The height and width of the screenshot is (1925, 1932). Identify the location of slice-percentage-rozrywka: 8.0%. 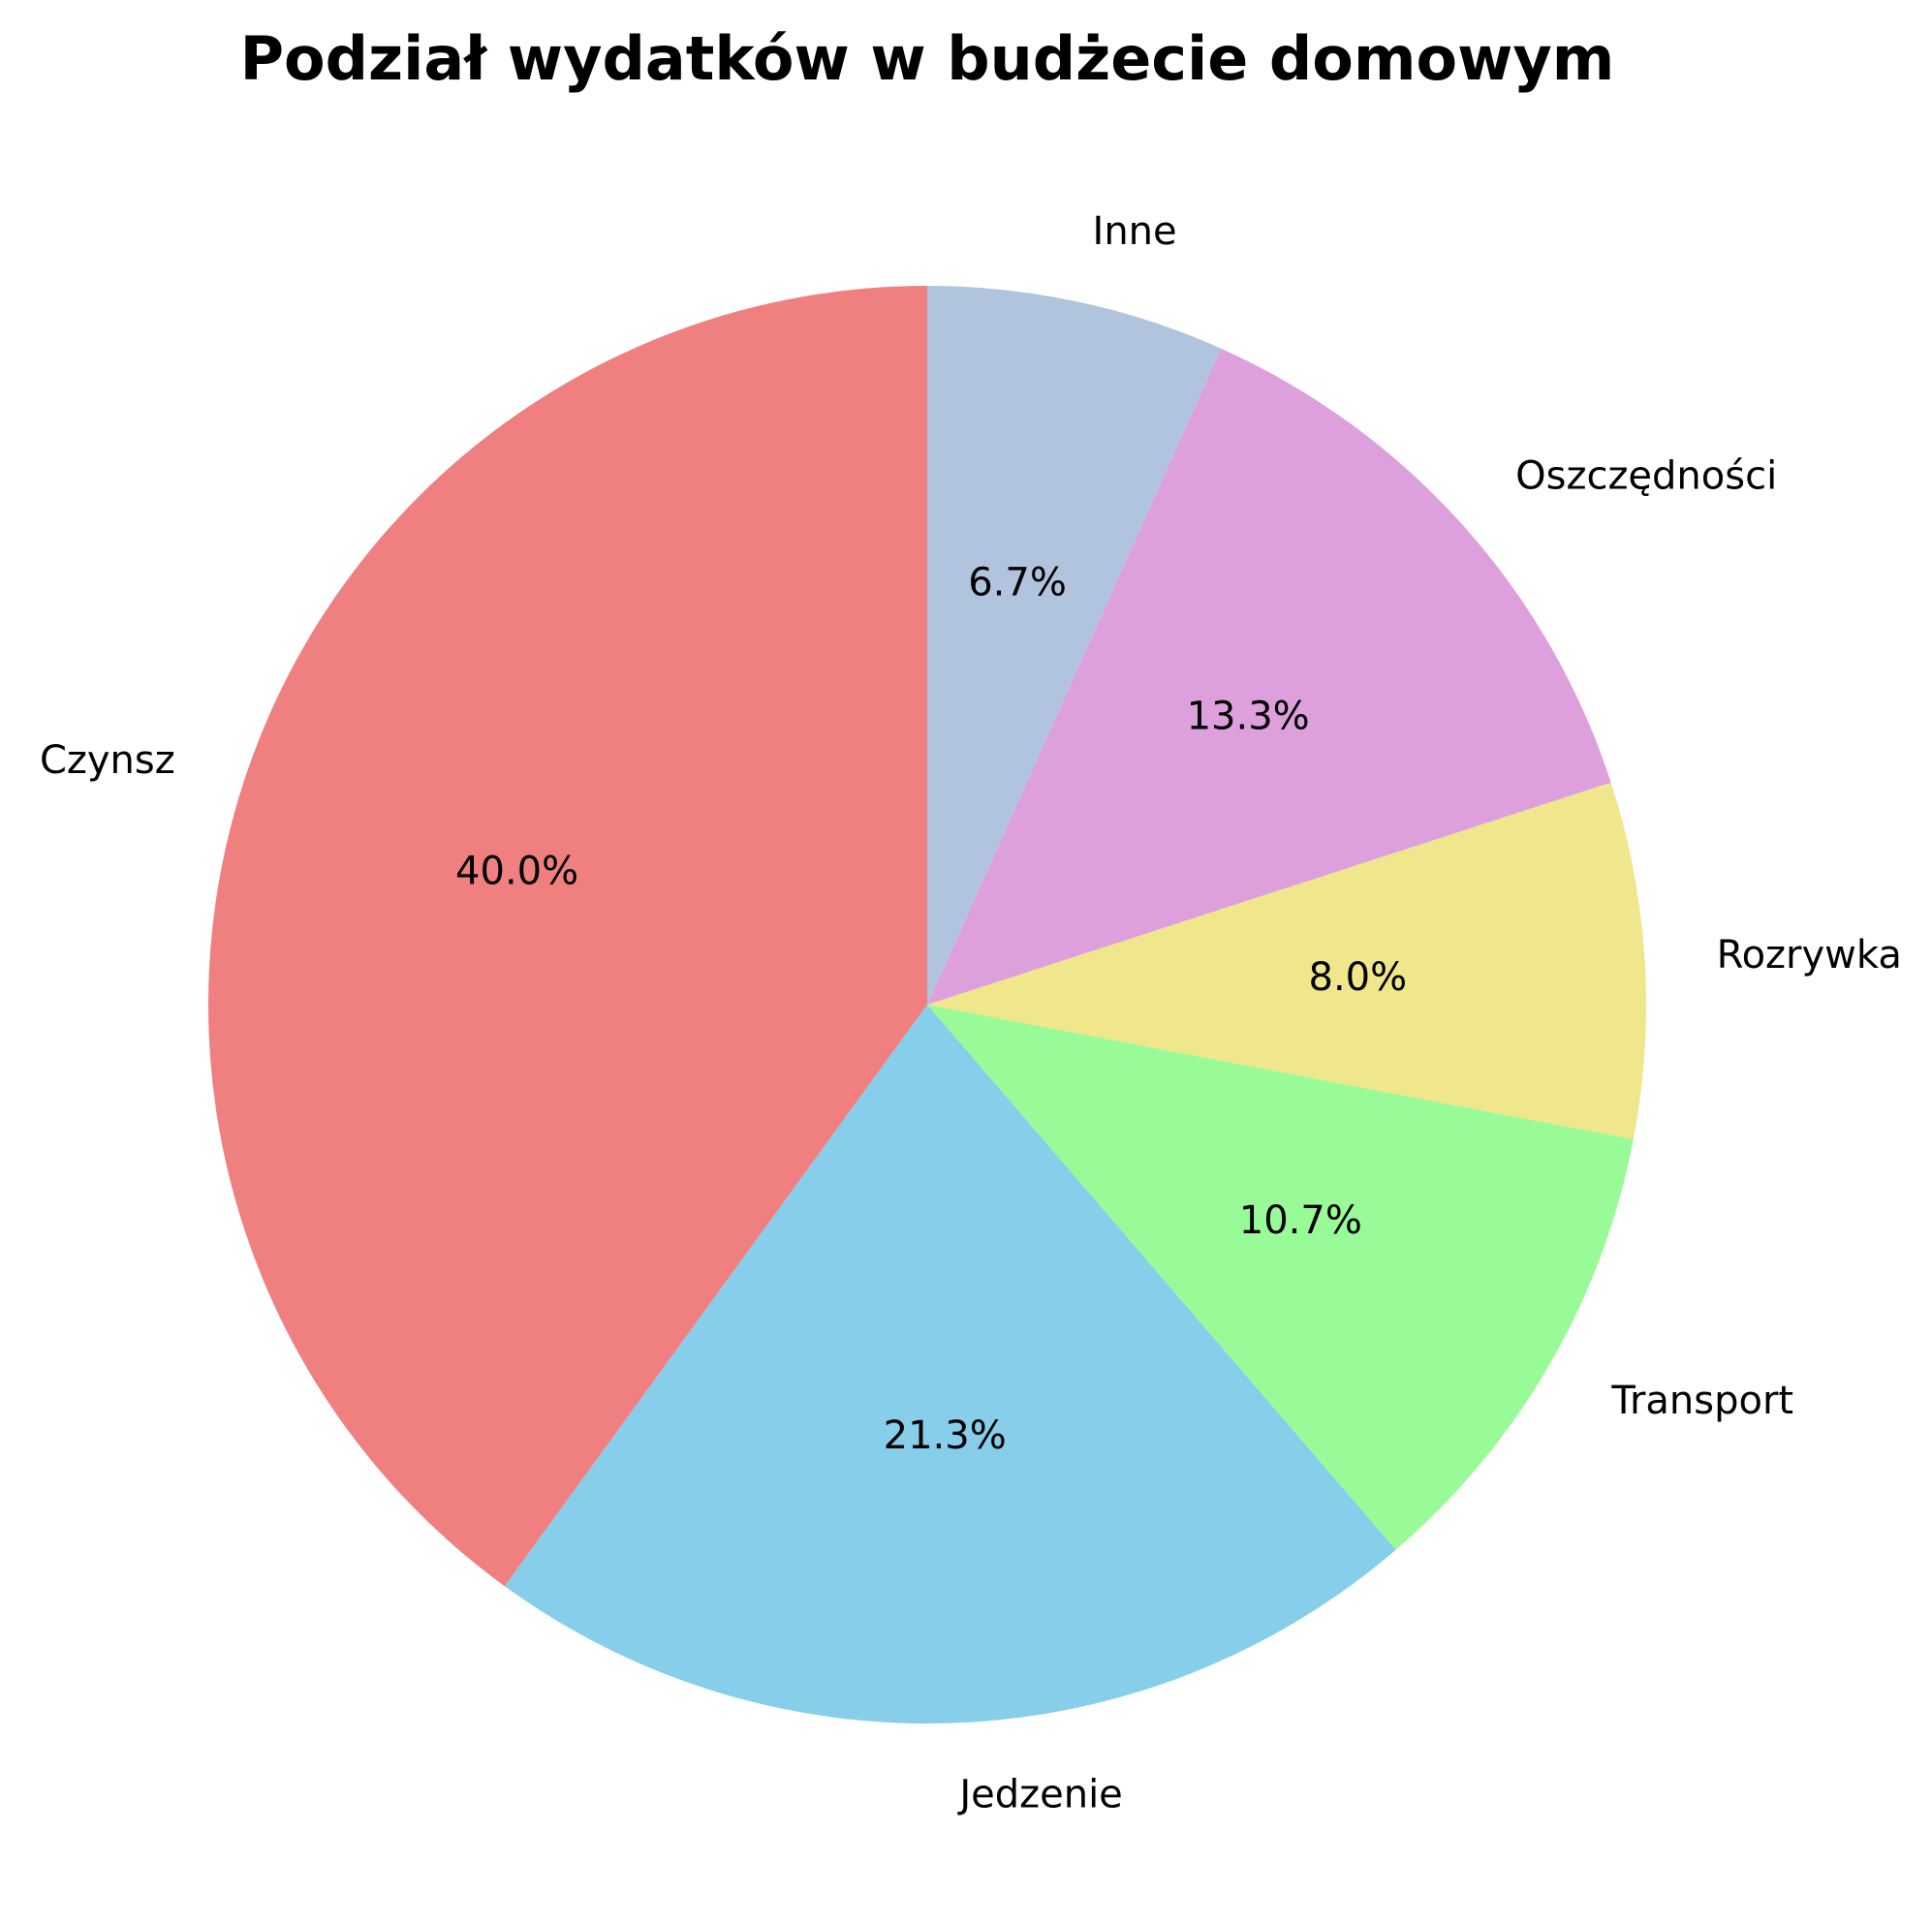
(1358, 977).